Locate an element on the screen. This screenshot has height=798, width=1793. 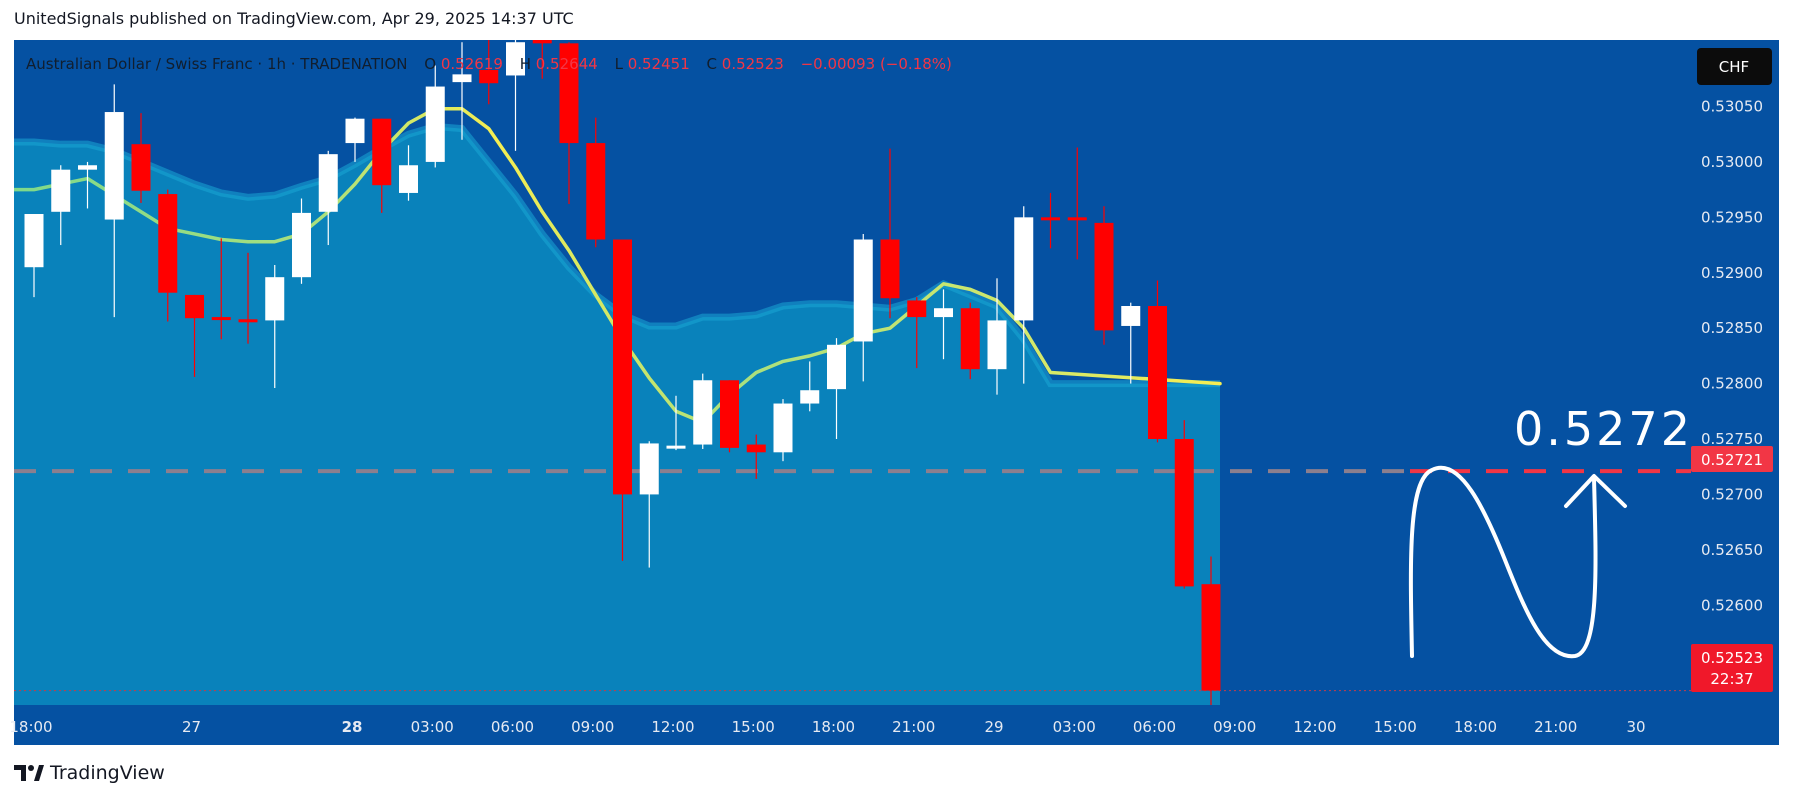
time-tick-label: 09:00 is located at coordinates (592, 727).